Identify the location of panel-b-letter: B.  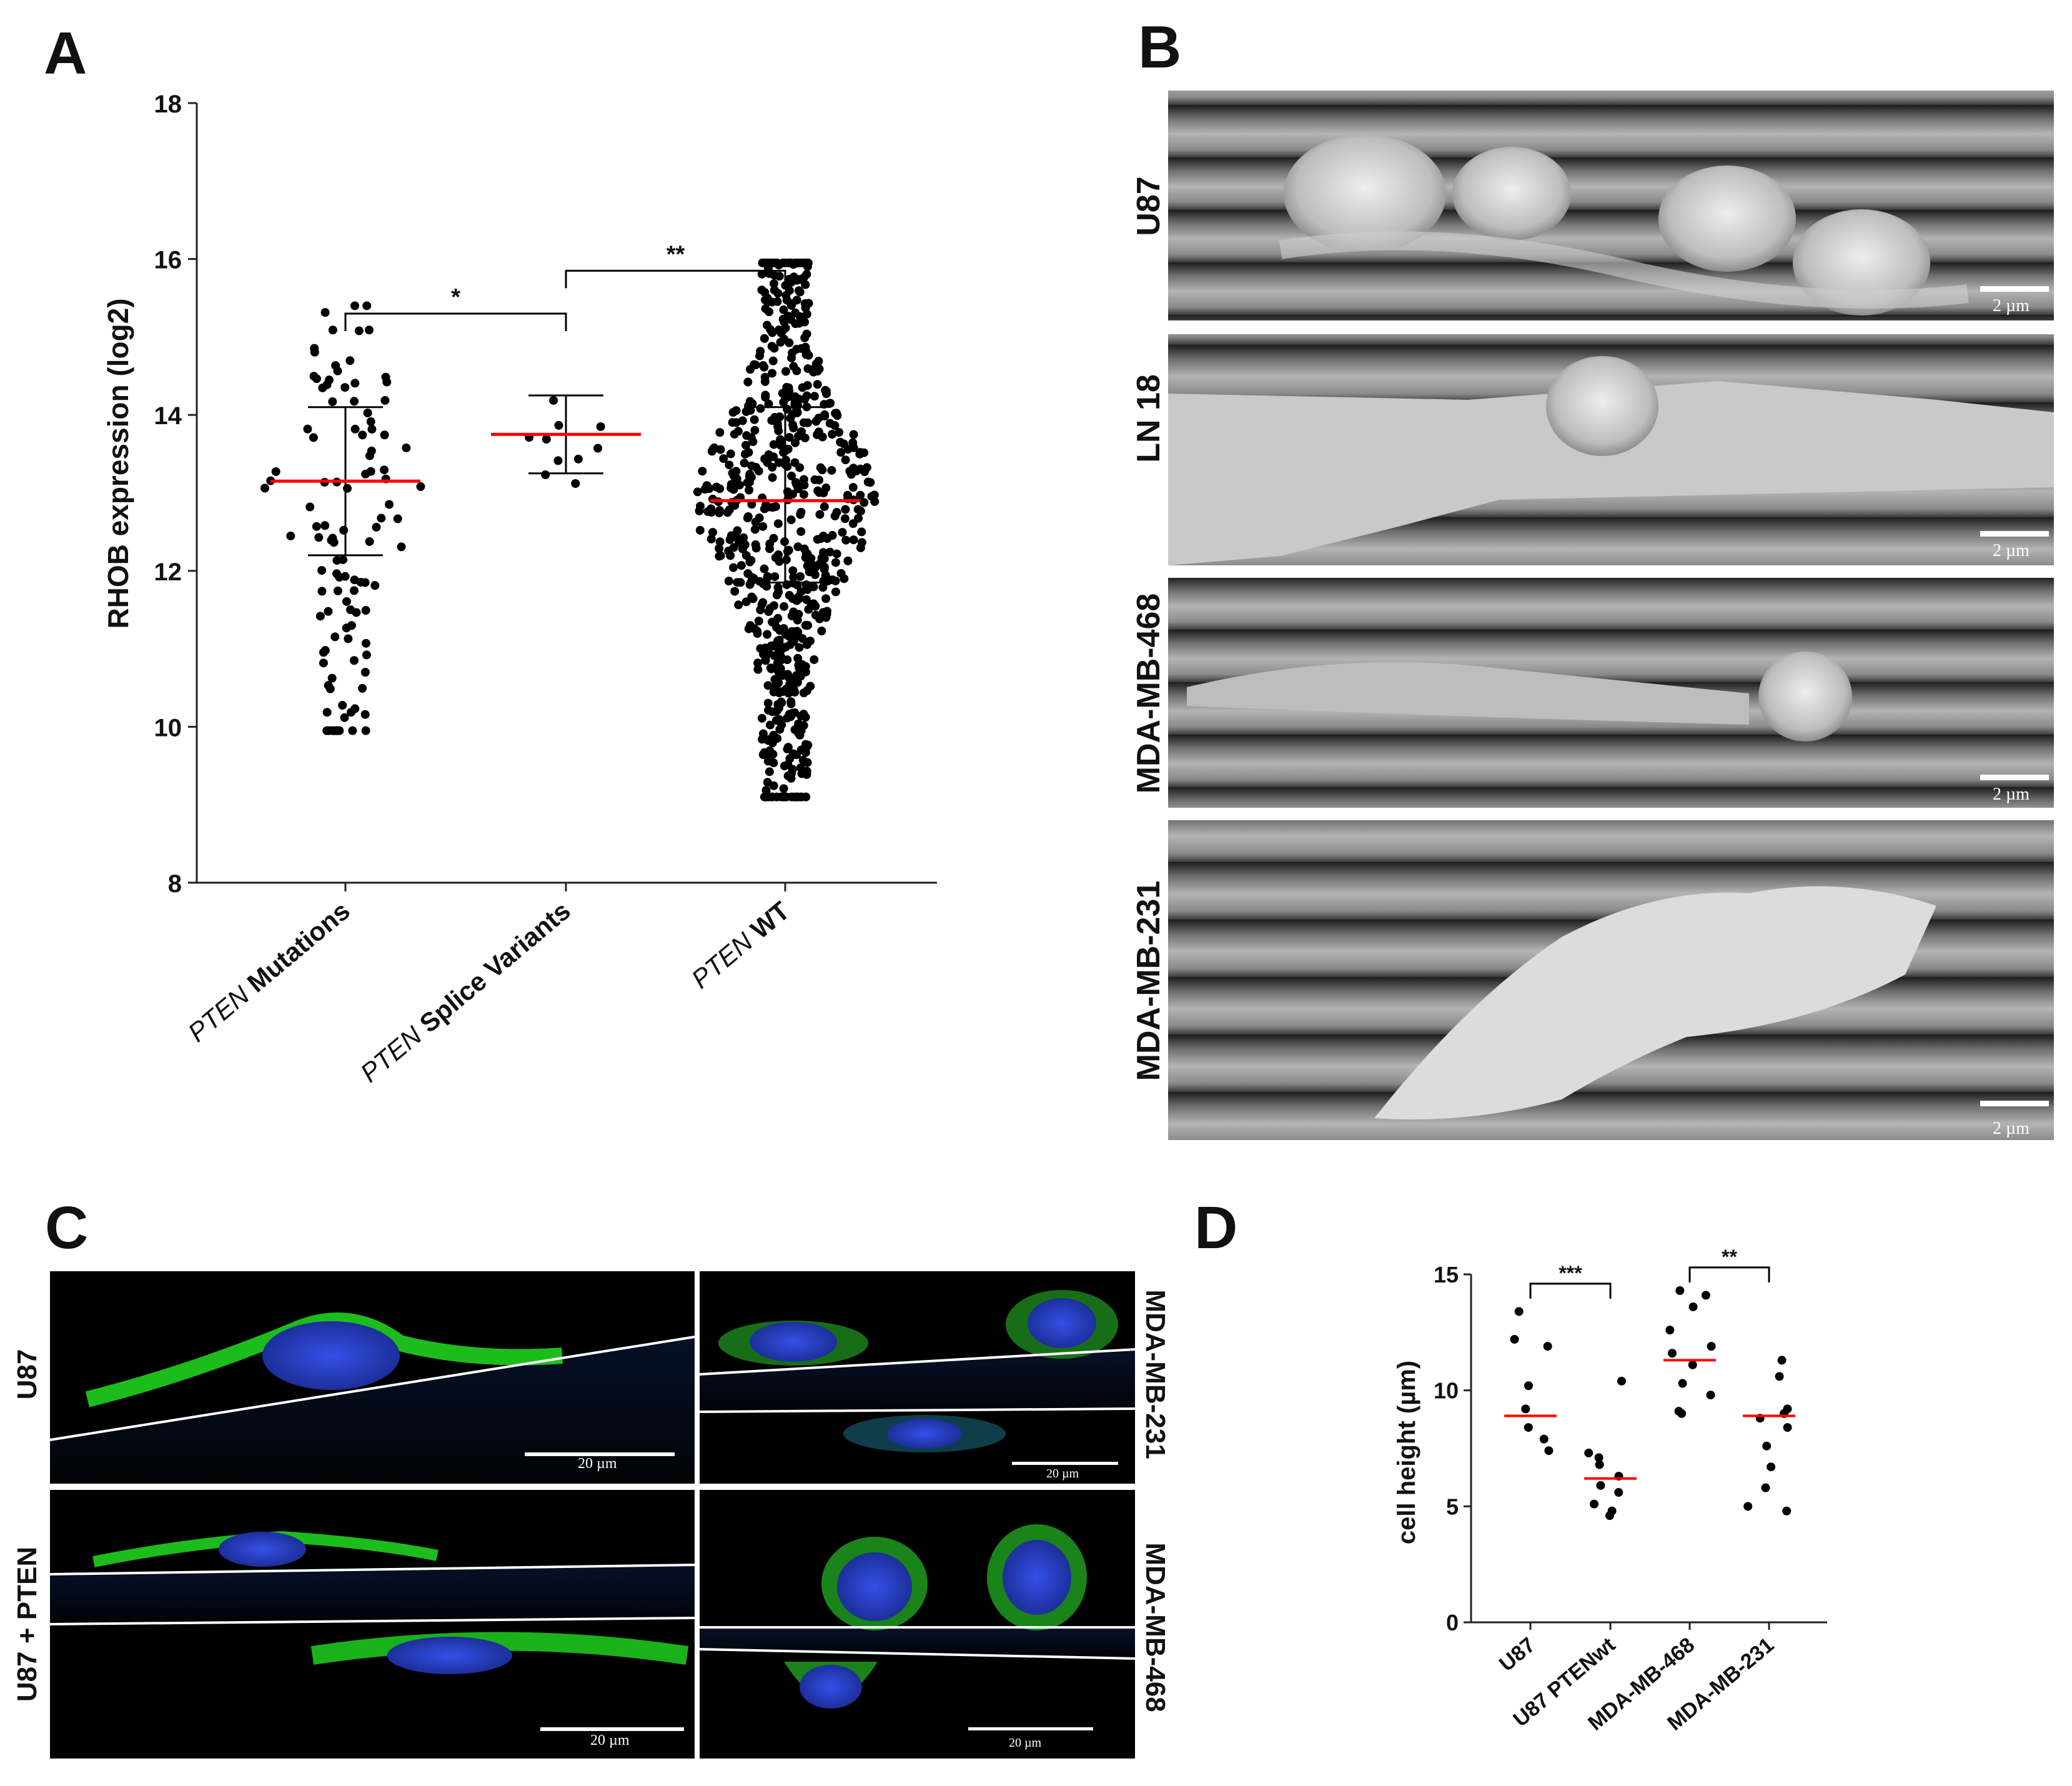
(1159, 47).